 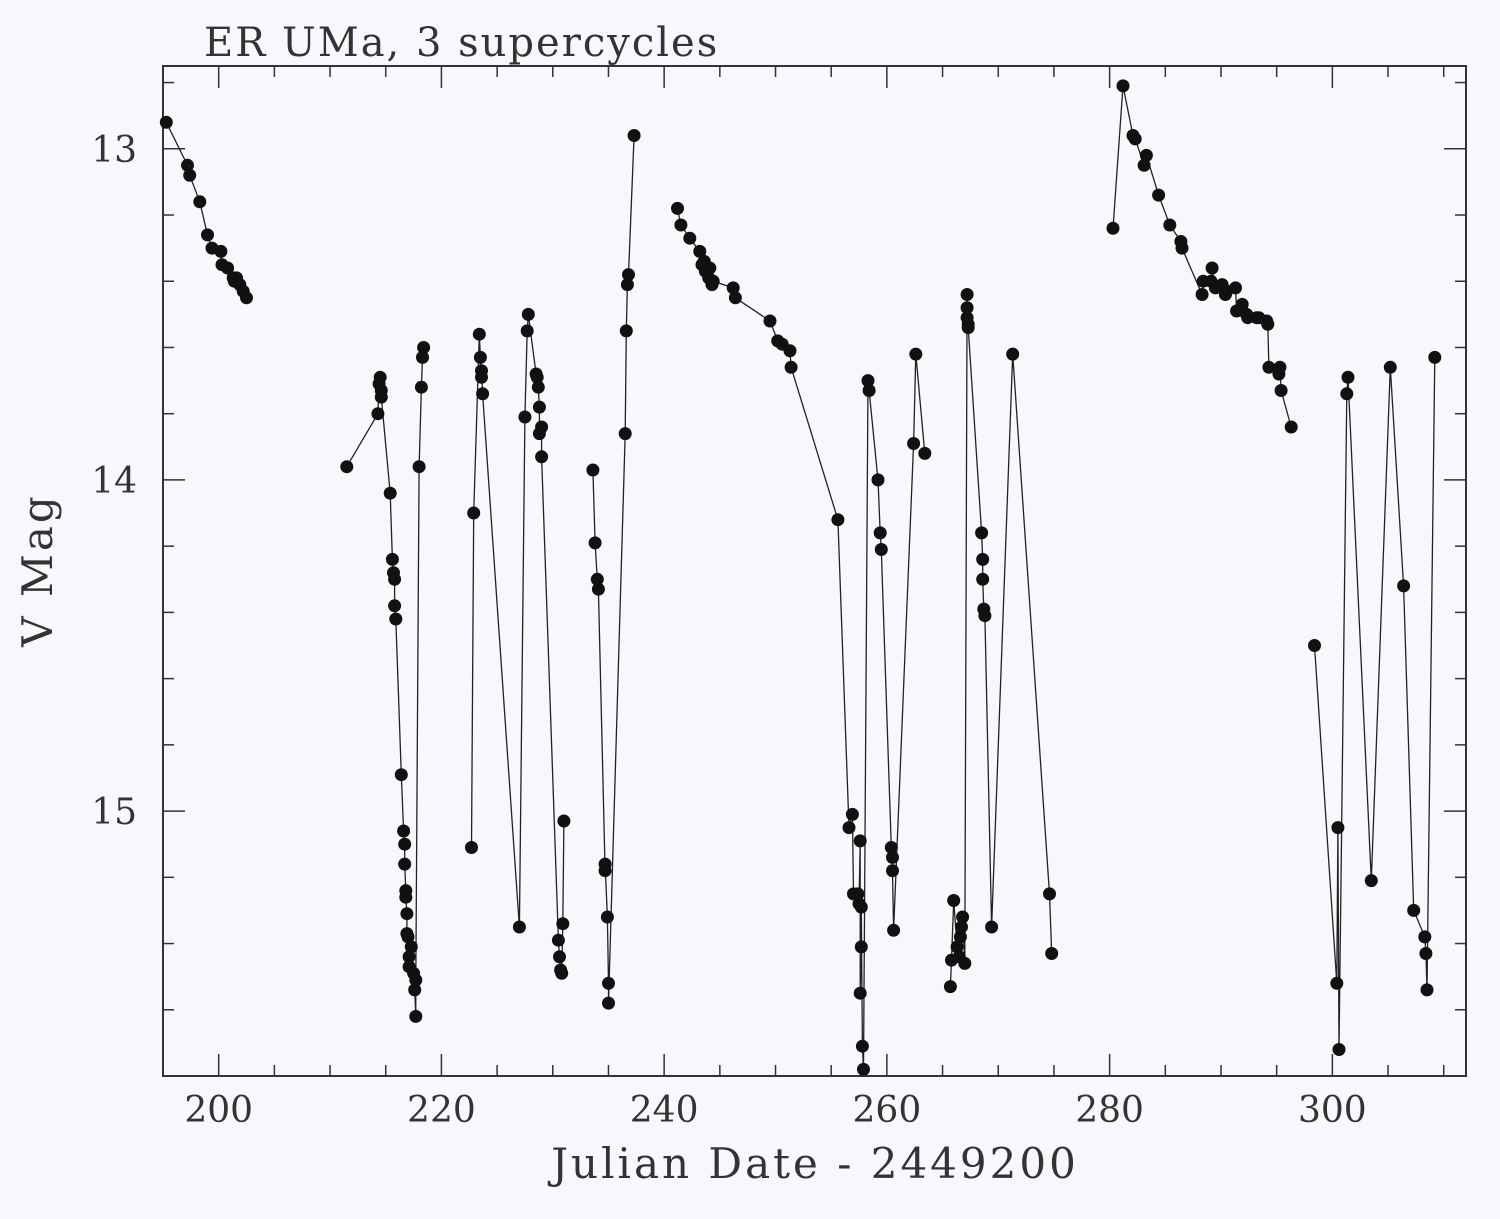 What do you see at coordinates (218, 1110) in the screenshot?
I see `x-tick-label: 200` at bounding box center [218, 1110].